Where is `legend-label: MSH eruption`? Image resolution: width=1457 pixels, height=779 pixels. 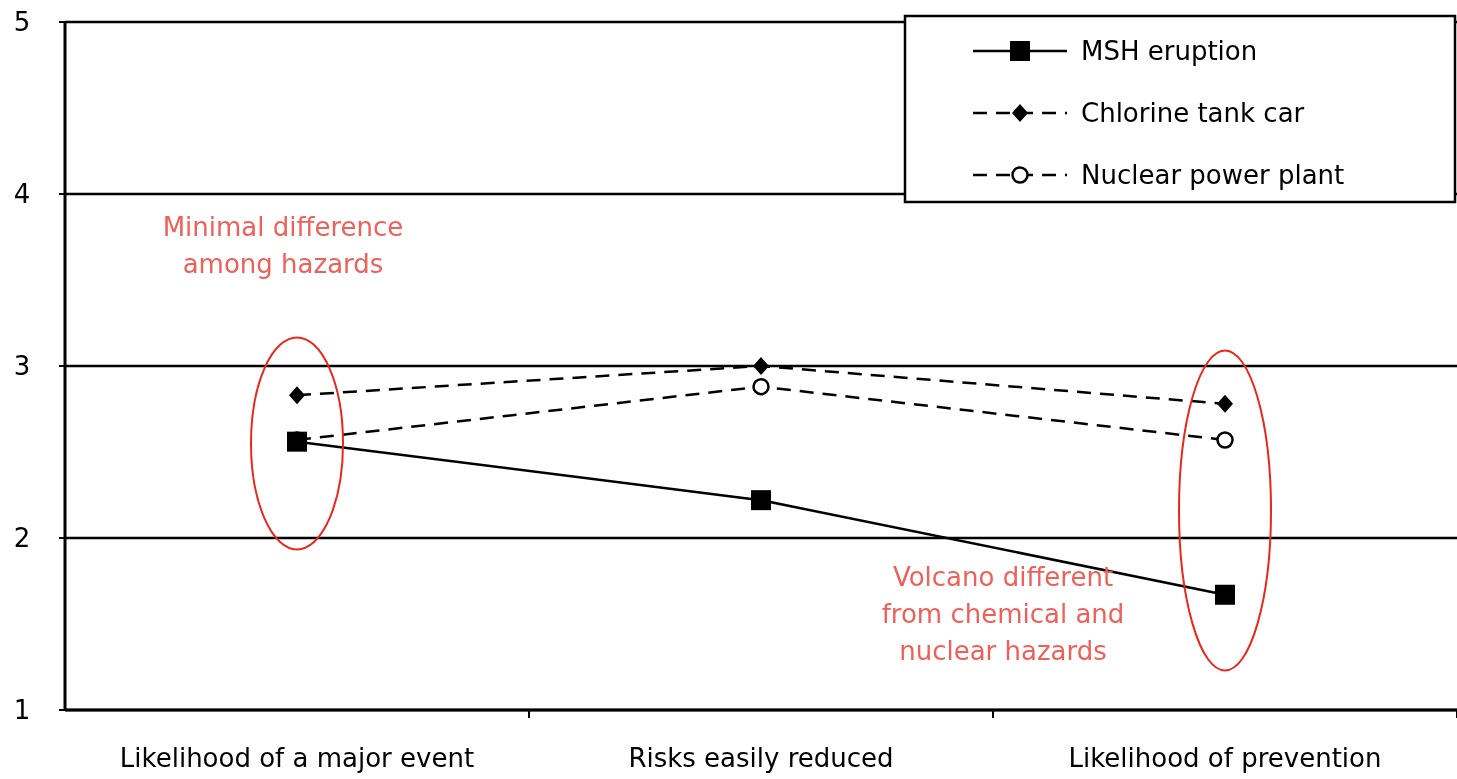
legend-label: MSH eruption is located at coordinates (1169, 51).